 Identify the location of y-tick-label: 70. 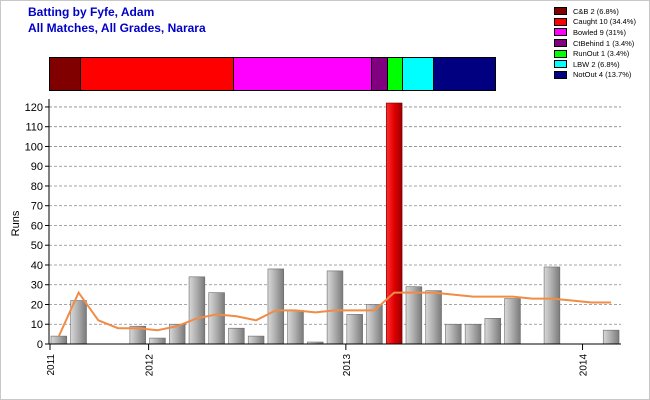
(37, 207).